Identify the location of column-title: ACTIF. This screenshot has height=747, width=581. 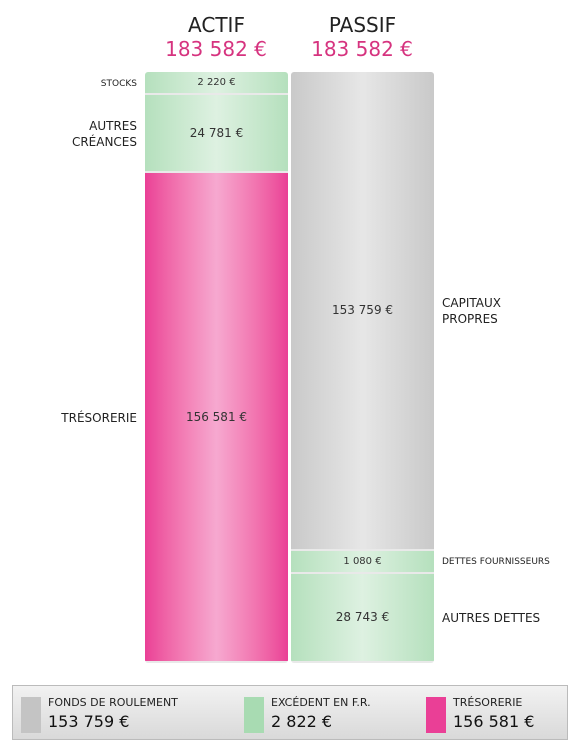
(216, 25).